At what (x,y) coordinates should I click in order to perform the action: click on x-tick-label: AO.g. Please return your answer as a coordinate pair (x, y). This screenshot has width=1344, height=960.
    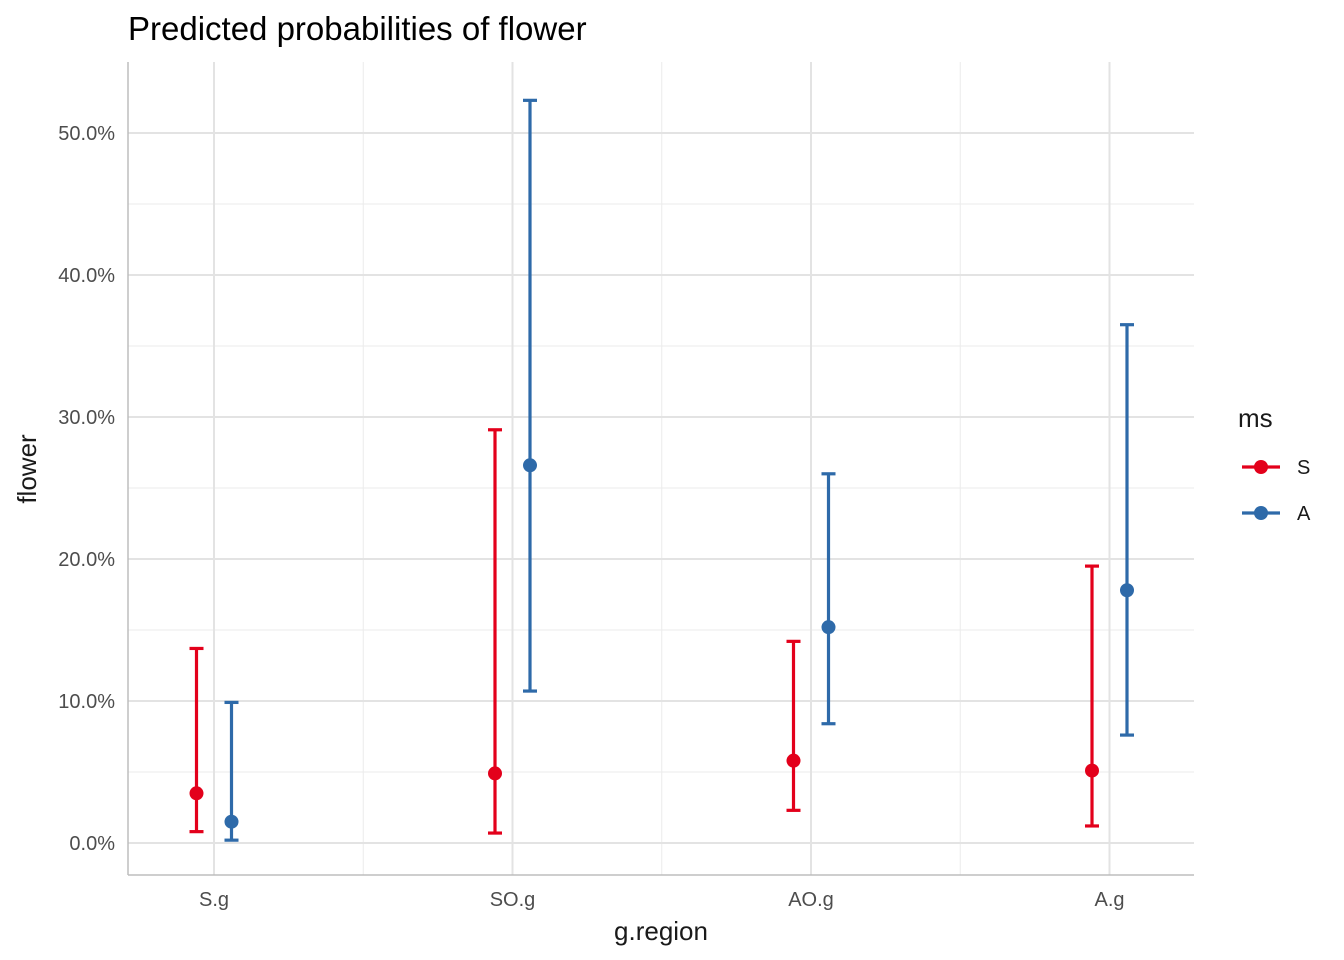
    Looking at the image, I should click on (811, 900).